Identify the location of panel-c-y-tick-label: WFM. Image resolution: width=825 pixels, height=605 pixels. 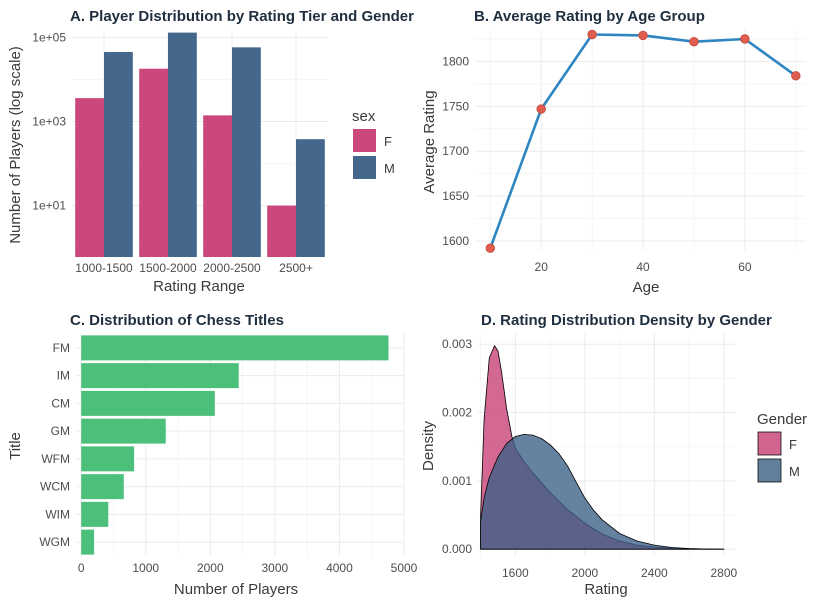
(55, 459).